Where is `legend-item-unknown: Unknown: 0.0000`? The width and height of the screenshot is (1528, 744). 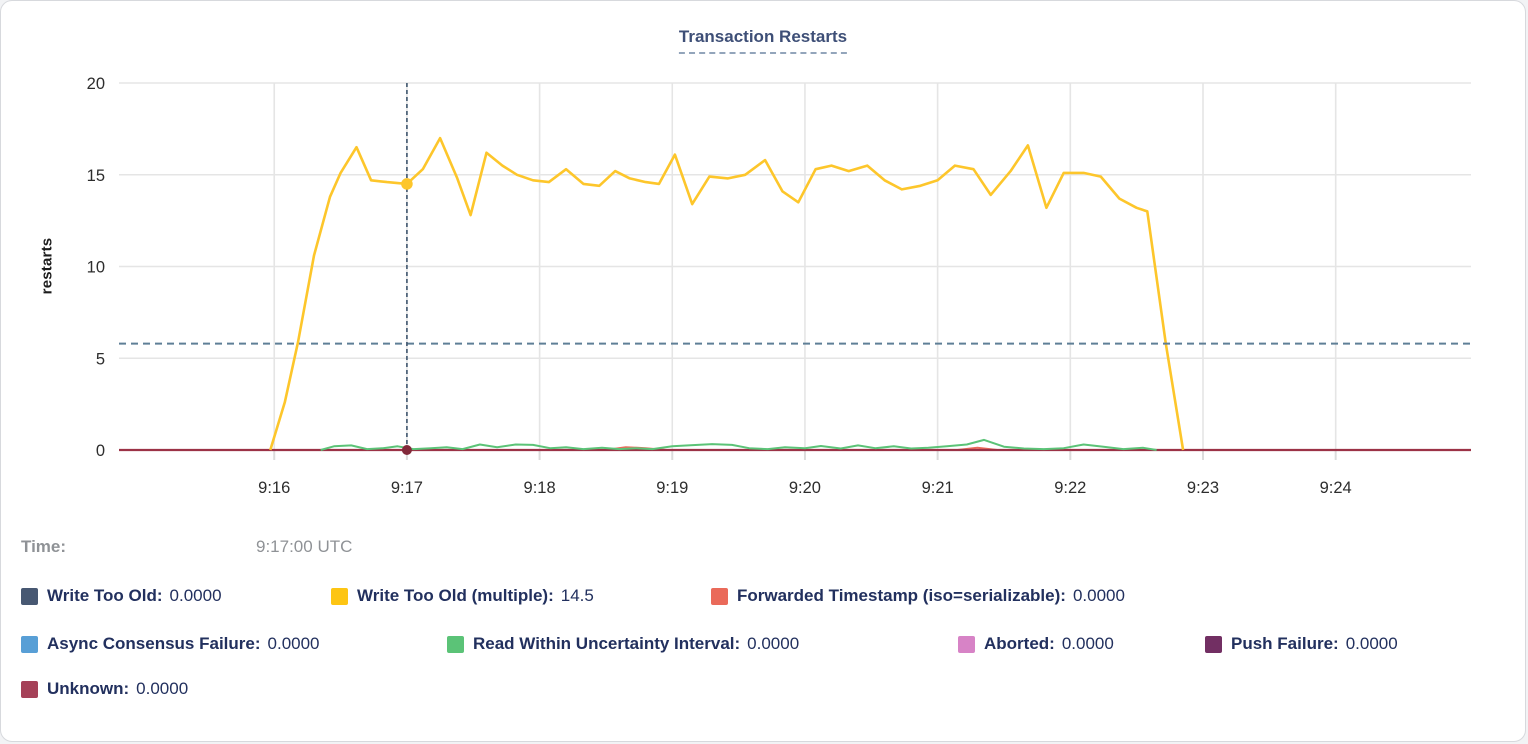 legend-item-unknown: Unknown: 0.0000 is located at coordinates (104, 689).